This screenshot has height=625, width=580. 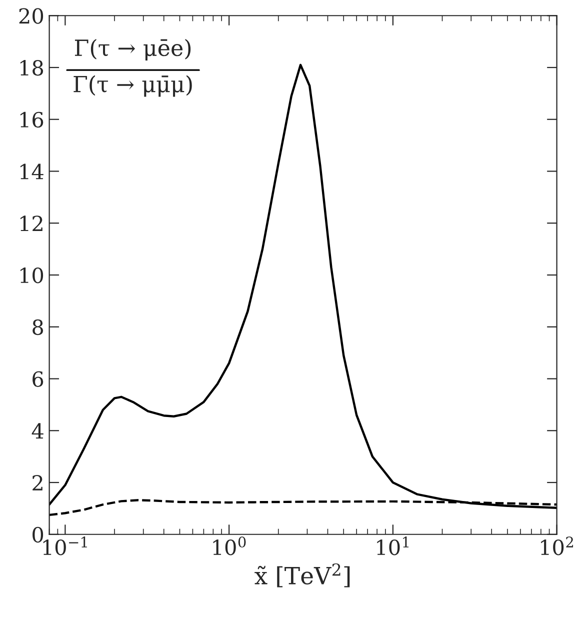 What do you see at coordinates (31, 16) in the screenshot?
I see `y-tick-label: 20` at bounding box center [31, 16].